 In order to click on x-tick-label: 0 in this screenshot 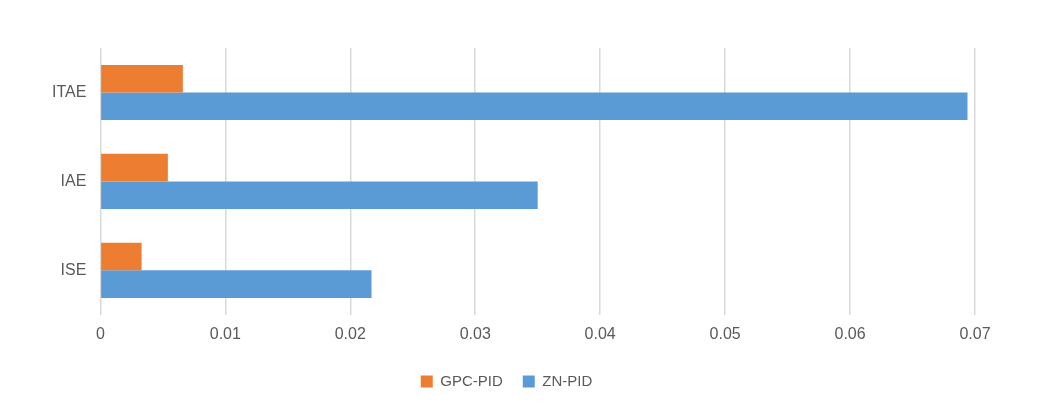, I will do `click(100, 333)`.